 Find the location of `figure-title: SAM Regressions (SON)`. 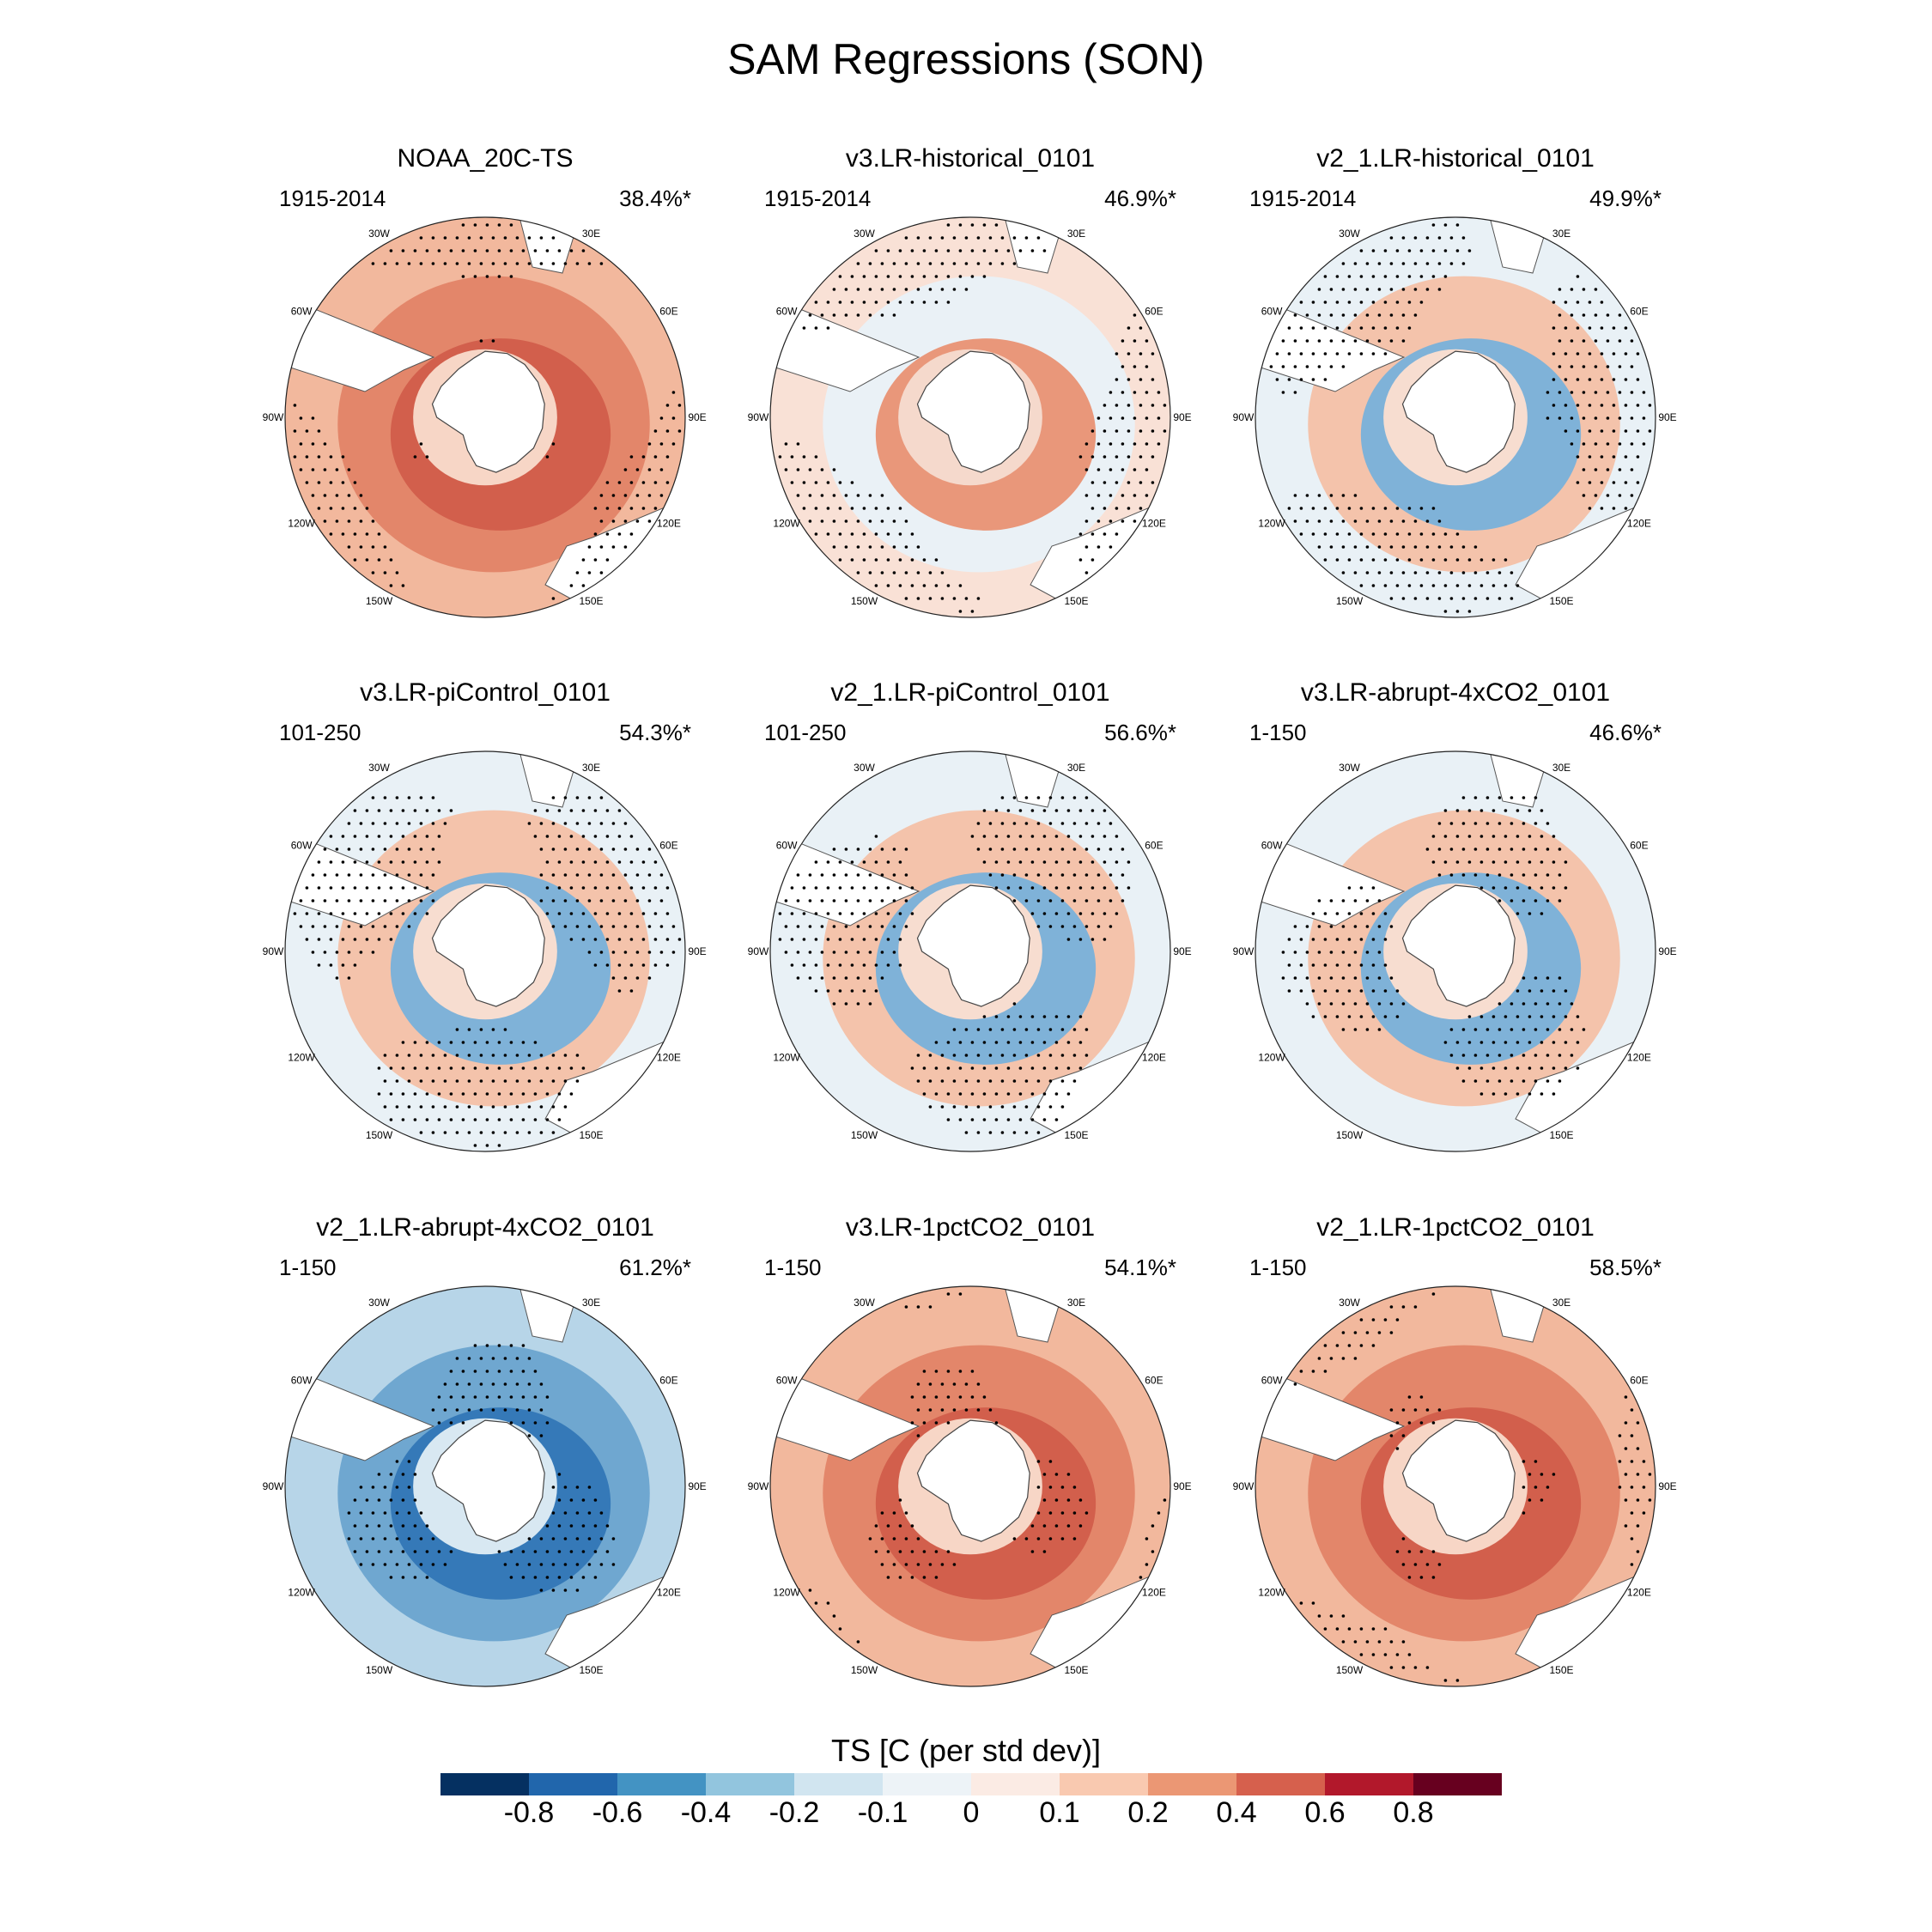

figure-title: SAM Regressions (SON) is located at coordinates (966, 59).